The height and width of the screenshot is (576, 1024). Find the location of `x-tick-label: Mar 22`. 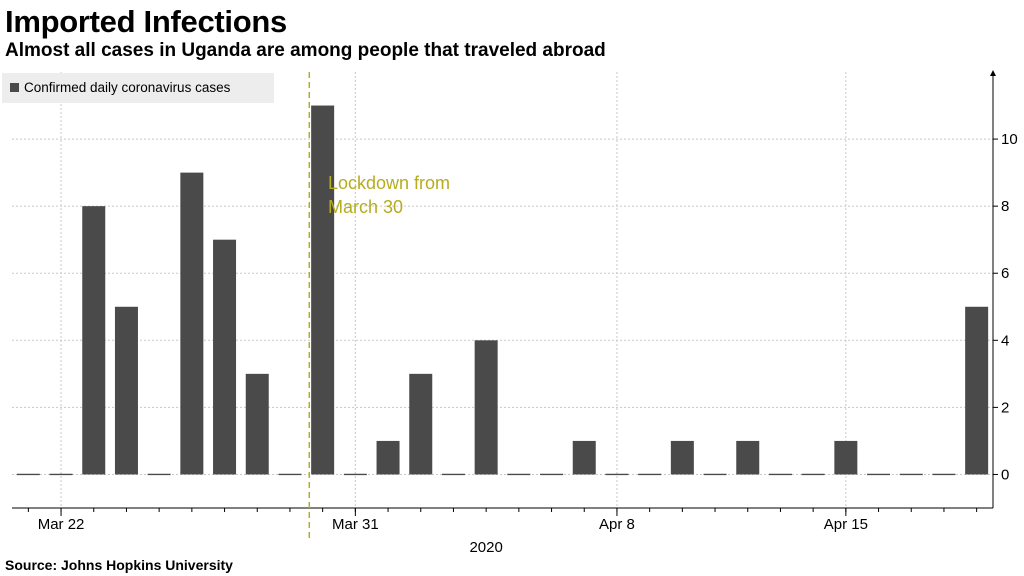

x-tick-label: Mar 22 is located at coordinates (61, 524).